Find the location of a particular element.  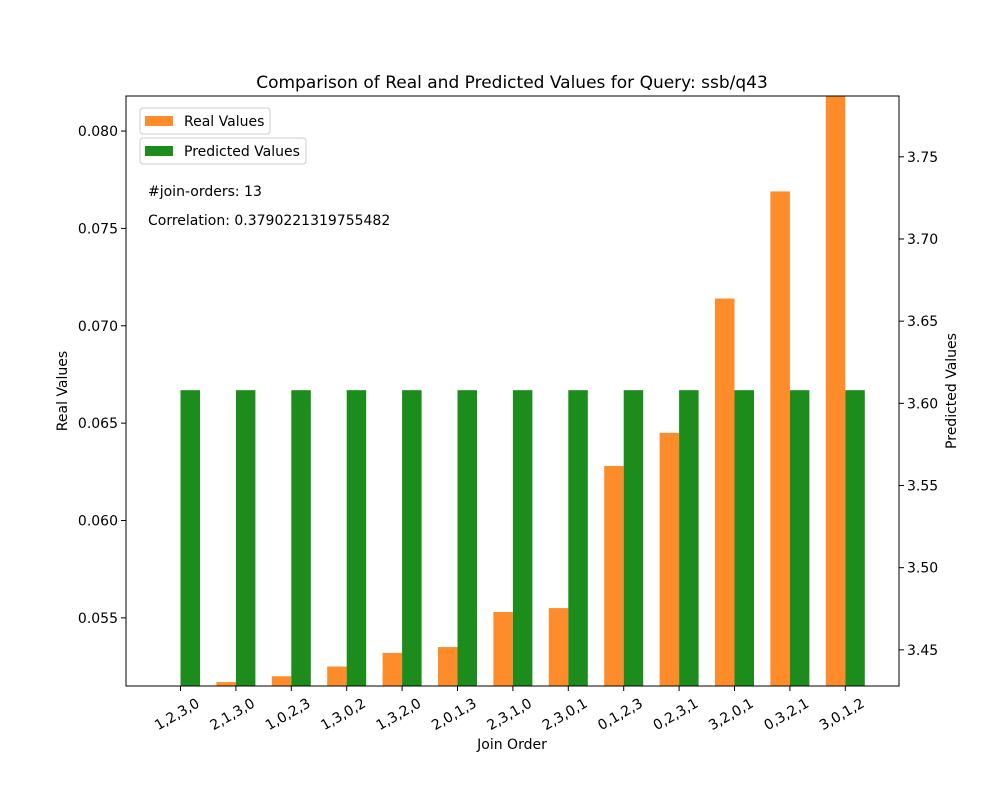

right-y-tick-label-5: 3.70 is located at coordinates (922, 240).